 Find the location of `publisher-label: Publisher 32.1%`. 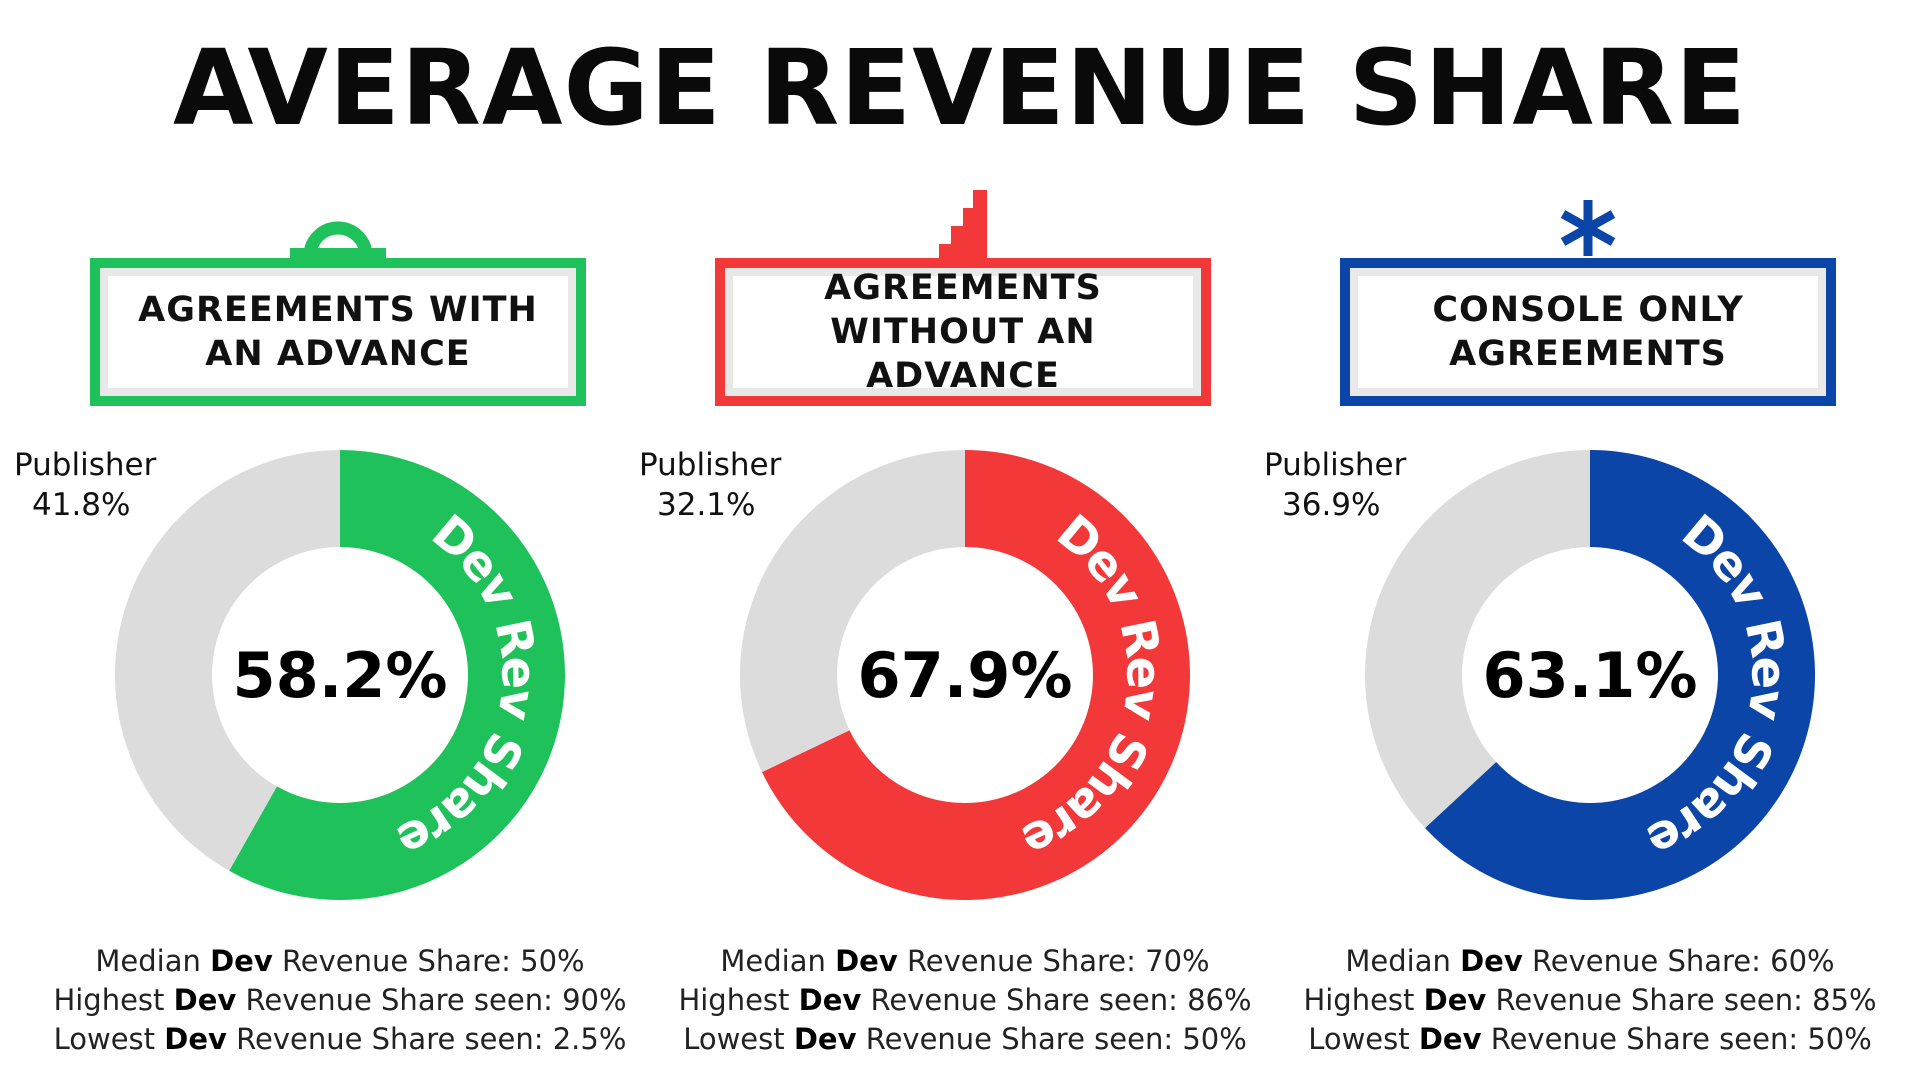

publisher-label: Publisher 32.1% is located at coordinates (710, 485).